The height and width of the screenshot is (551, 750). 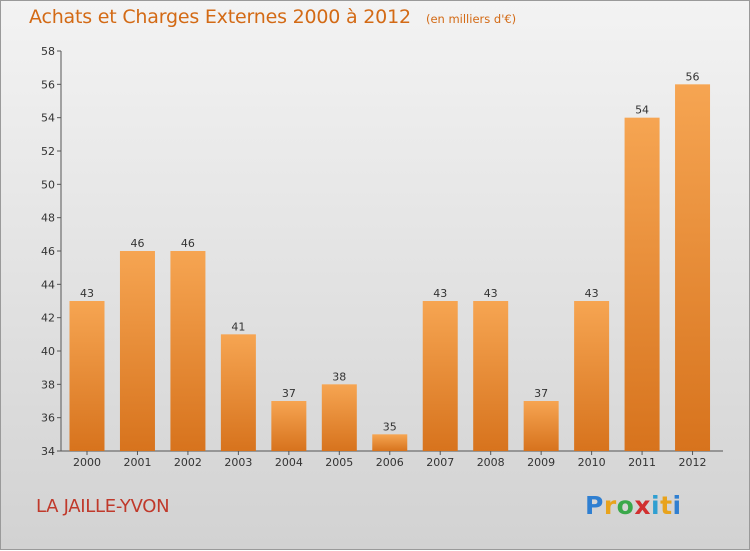 I want to click on y-tick-label: 58, so click(x=48, y=51).